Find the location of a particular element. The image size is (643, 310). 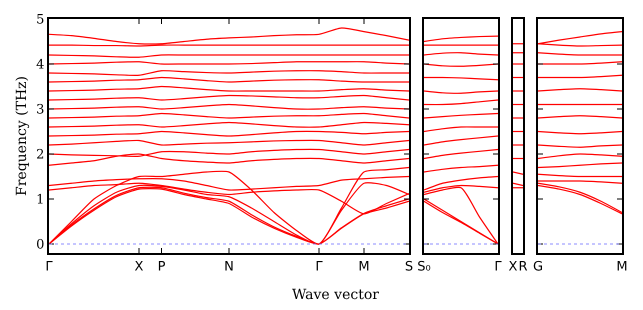

x-tick-label: G is located at coordinates (538, 267).